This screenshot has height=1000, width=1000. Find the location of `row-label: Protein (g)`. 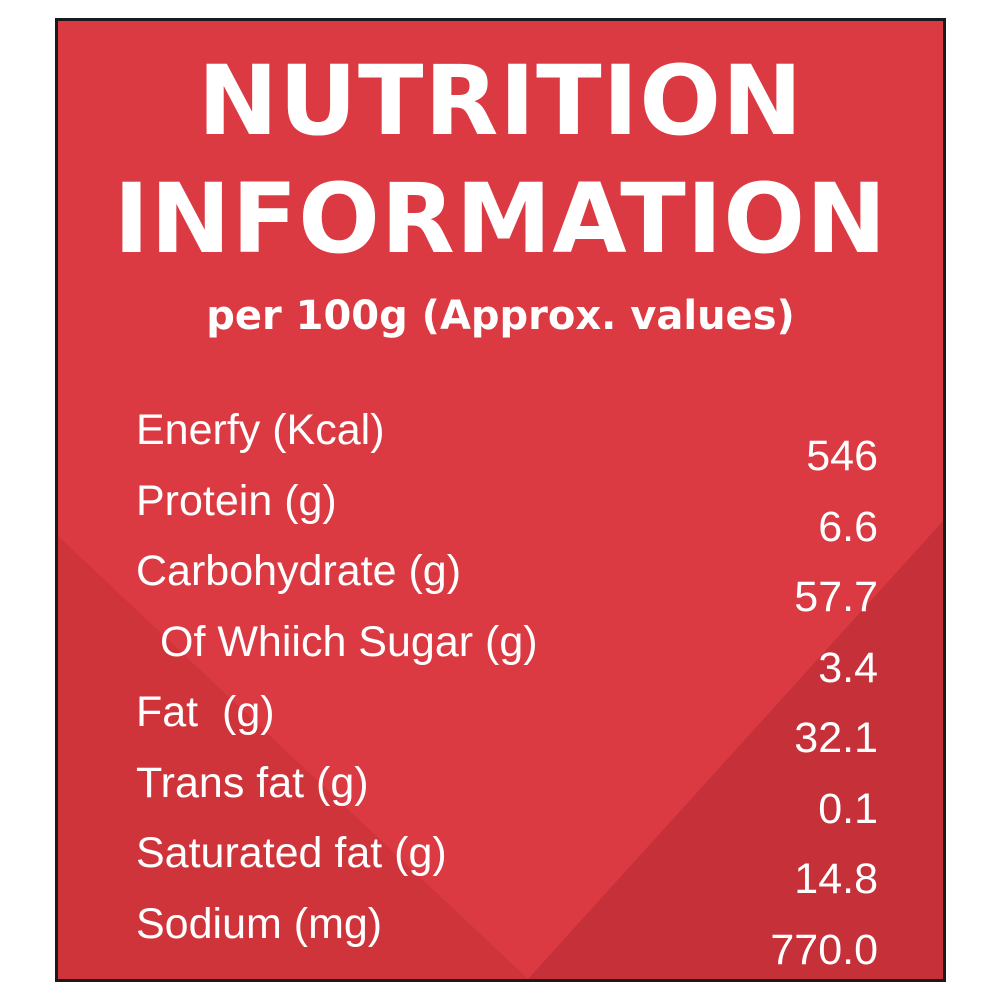

row-label: Protein (g) is located at coordinates (236, 500).